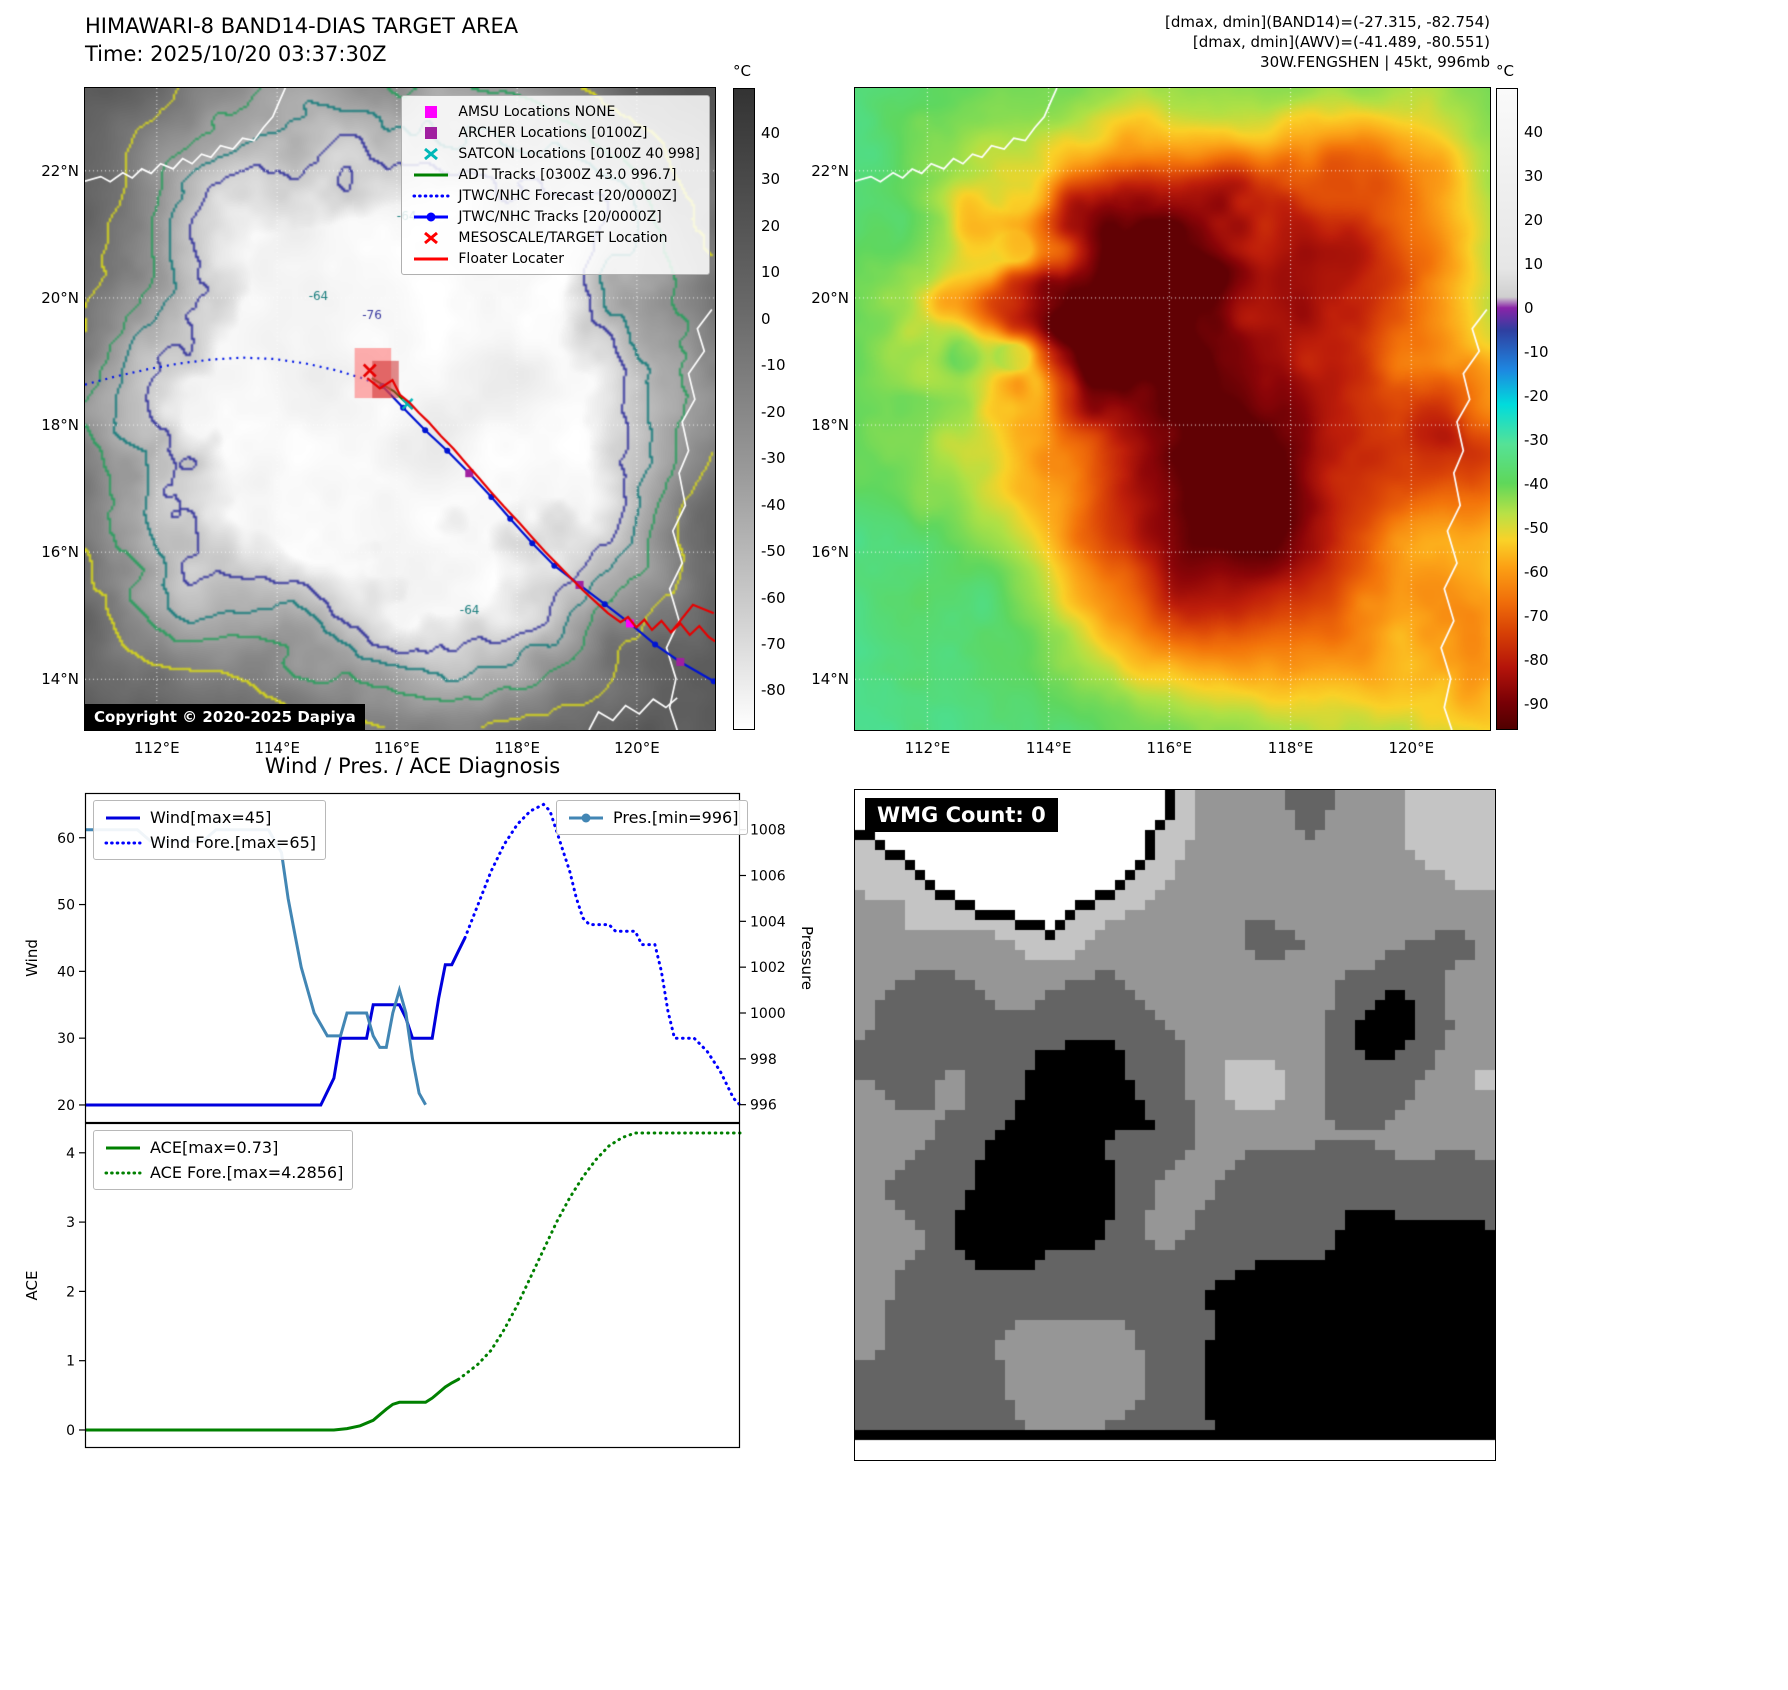 This screenshot has height=1690, width=1788. What do you see at coordinates (768, 968) in the screenshot?
I see `y-tick-label-right: 1002` at bounding box center [768, 968].